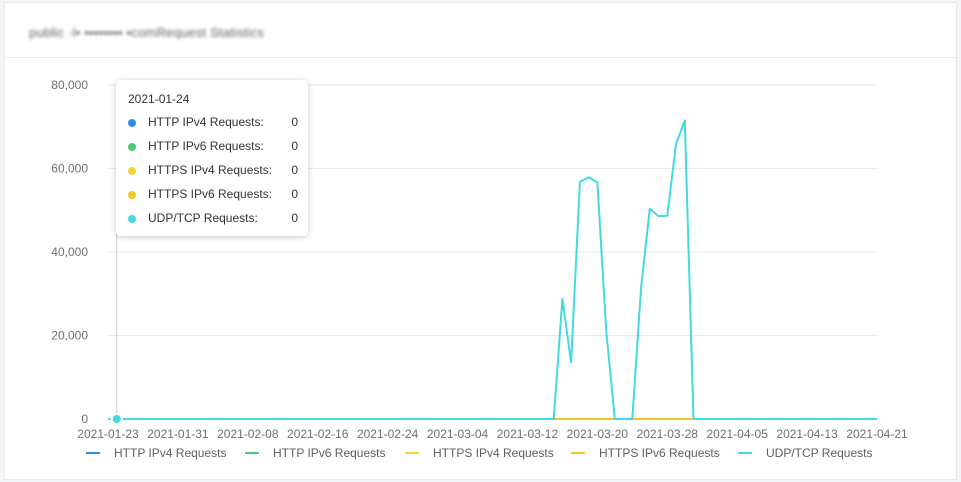 This screenshot has height=482, width=961. Describe the element at coordinates (819, 453) in the screenshot. I see `legend-label: UDP/TCP Requests` at that location.